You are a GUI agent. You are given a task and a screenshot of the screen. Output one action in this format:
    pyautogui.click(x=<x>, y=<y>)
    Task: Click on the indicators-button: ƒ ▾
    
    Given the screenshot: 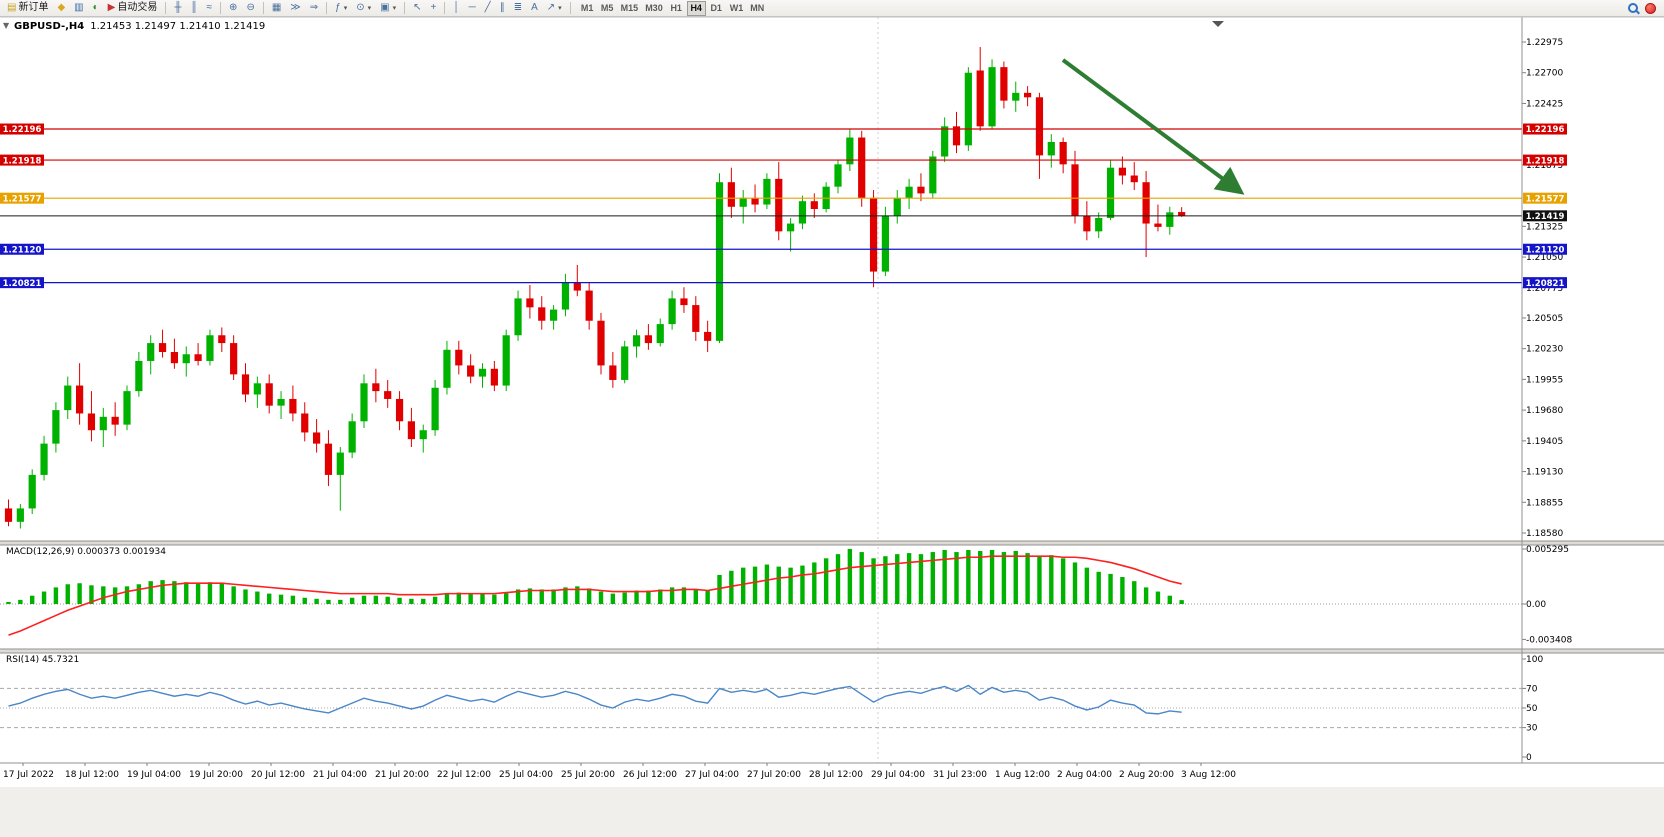 What is the action you would take?
    pyautogui.click(x=341, y=8)
    